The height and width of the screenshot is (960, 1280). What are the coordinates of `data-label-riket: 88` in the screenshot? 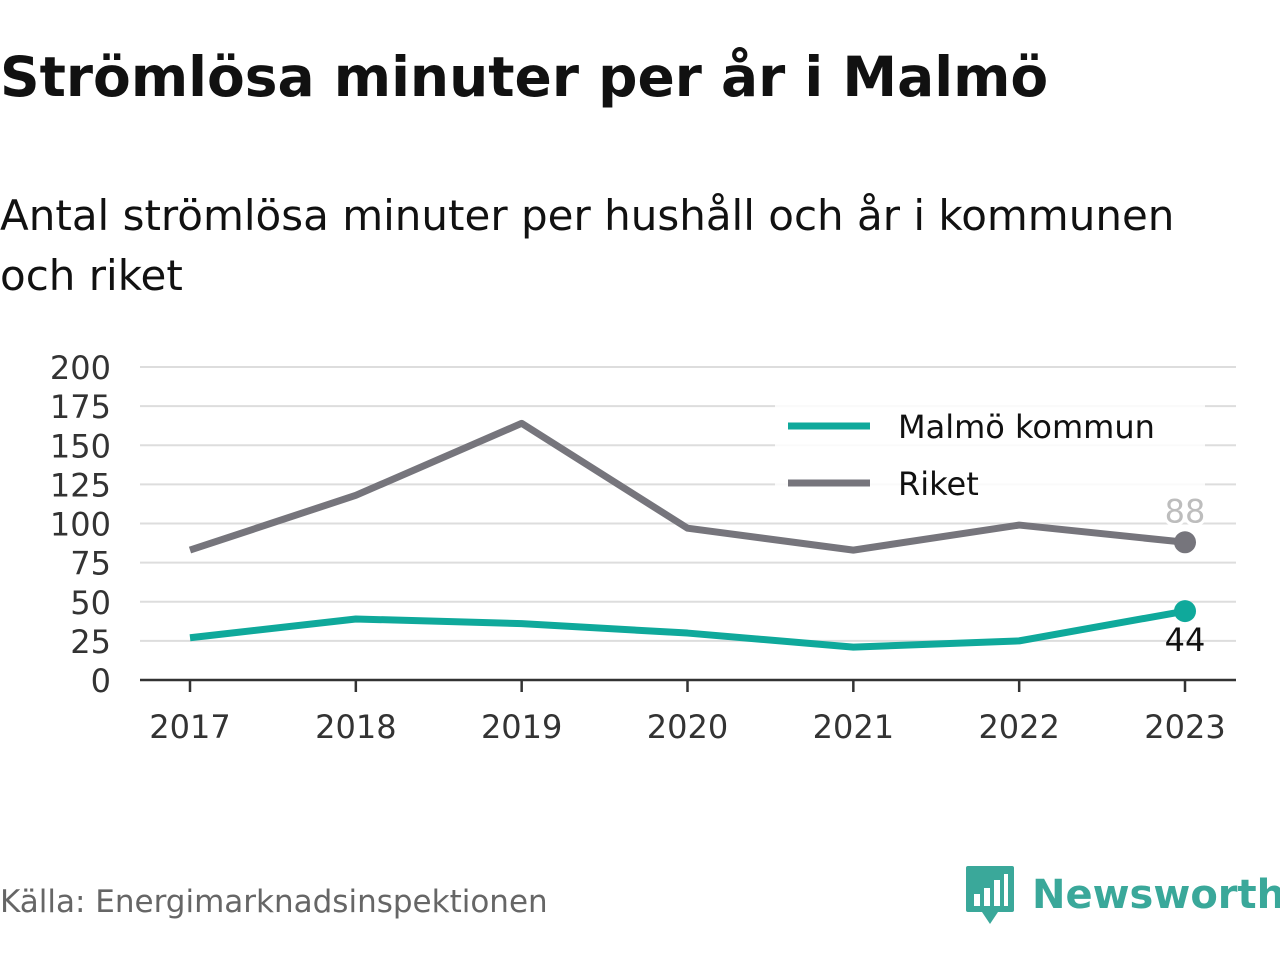 It's located at (1185, 511).